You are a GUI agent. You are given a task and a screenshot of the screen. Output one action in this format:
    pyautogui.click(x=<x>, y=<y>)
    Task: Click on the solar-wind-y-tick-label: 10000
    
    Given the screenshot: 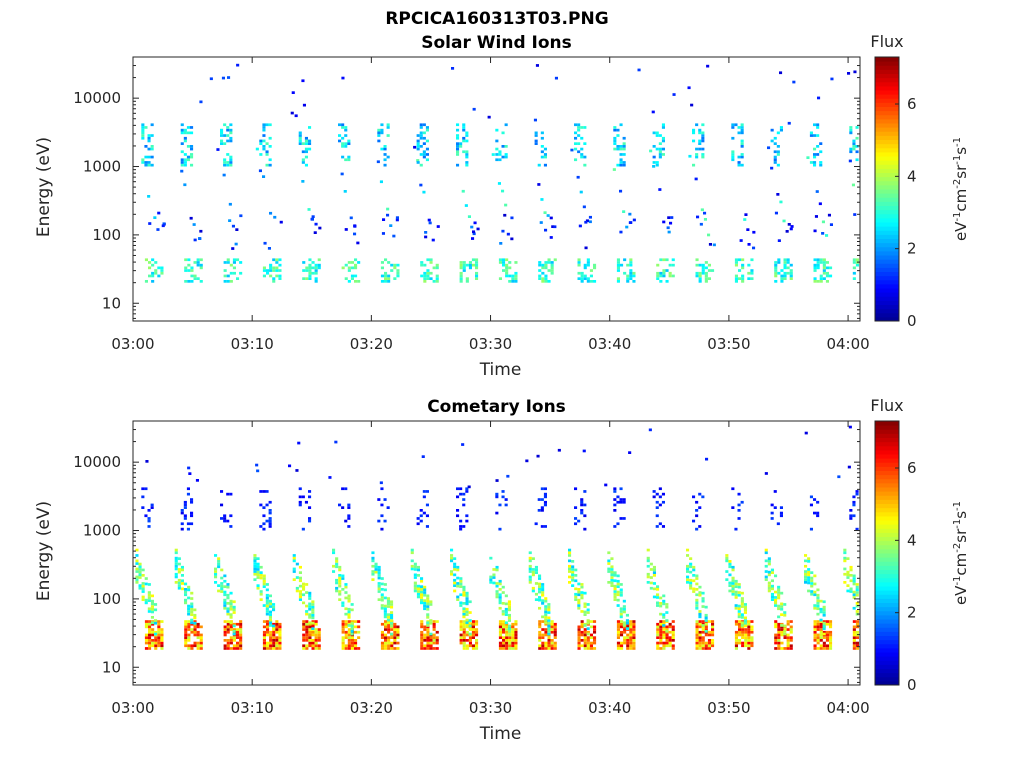 What is the action you would take?
    pyautogui.click(x=97, y=98)
    